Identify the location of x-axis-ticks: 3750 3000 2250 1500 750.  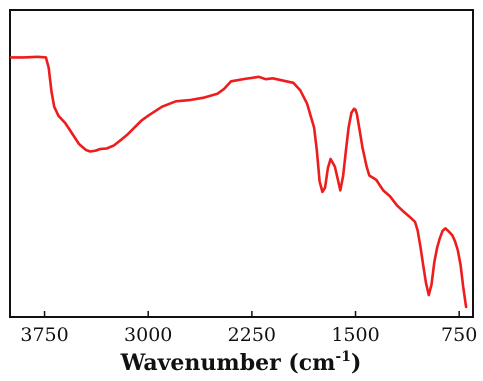
(248, 328).